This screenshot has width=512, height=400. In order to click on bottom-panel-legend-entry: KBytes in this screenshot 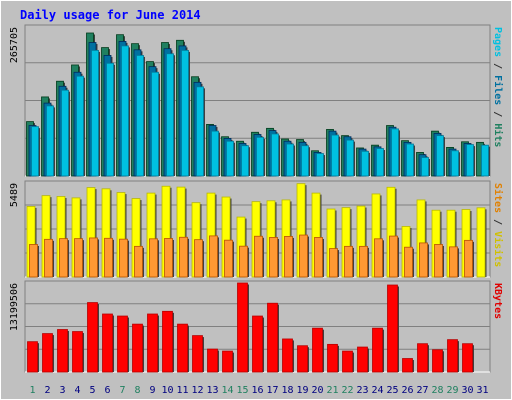, I will do `click(497, 301)`.